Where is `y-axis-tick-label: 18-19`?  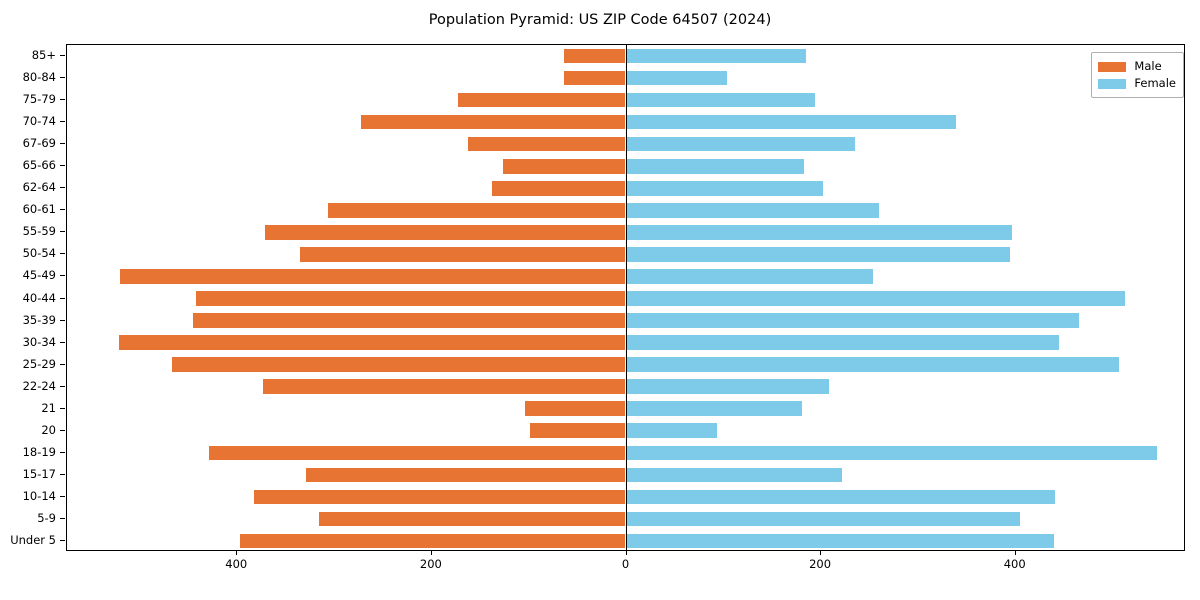
y-axis-tick-label: 18-19 is located at coordinates (39, 451).